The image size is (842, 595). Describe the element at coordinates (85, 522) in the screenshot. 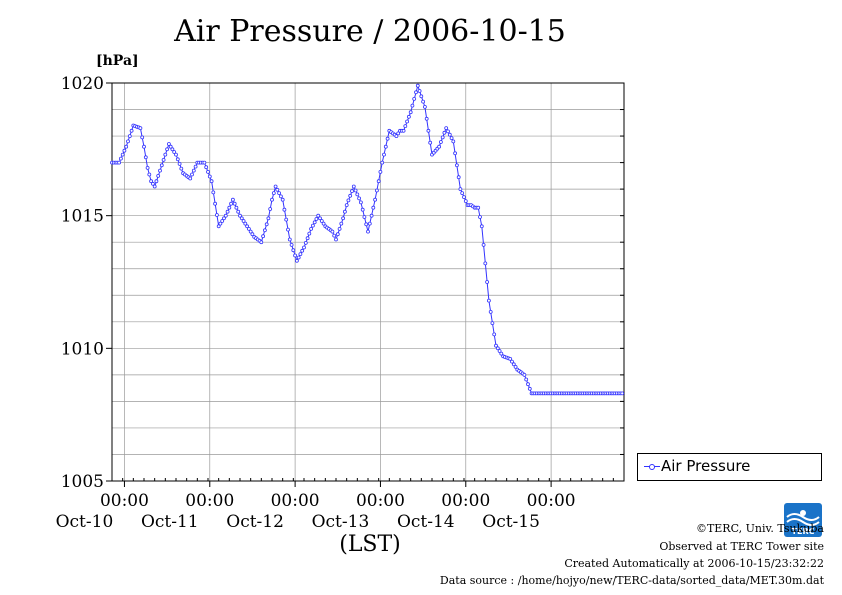

I see `x-tick-date-label: Oct-10` at that location.